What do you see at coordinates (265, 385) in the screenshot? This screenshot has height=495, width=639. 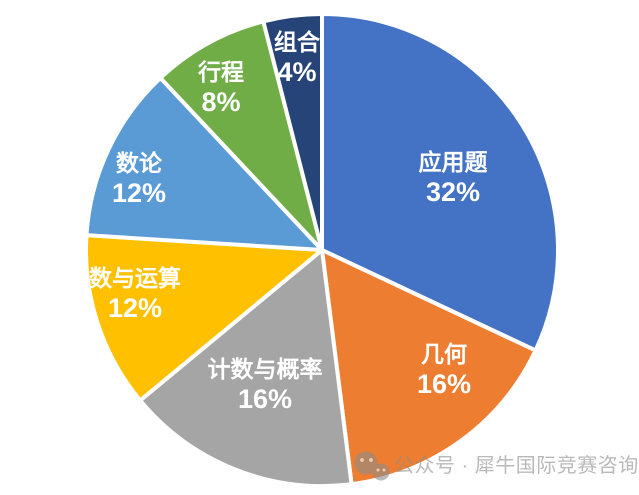 I see `slice-label-3: 计数与概率 16%` at bounding box center [265, 385].